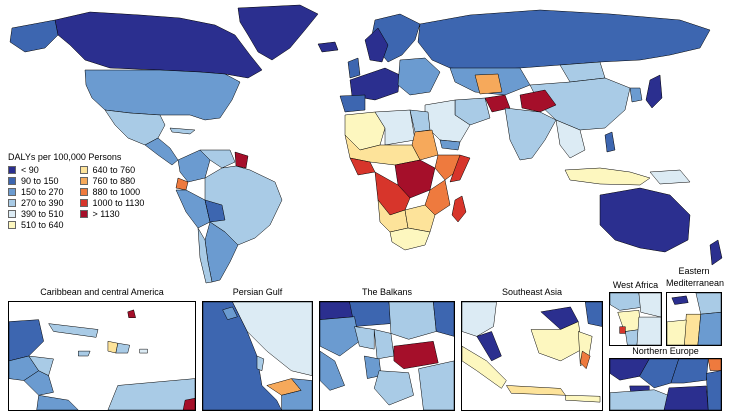  Describe the element at coordinates (42, 192) in the screenshot. I see `legend-label: 150 to 270` at that location.